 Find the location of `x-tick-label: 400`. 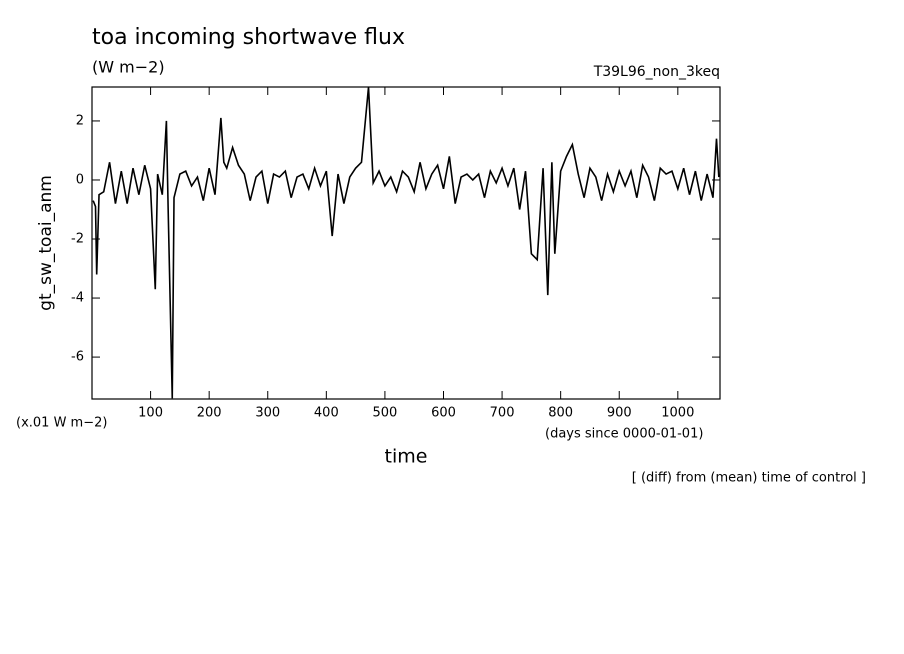

x-tick-label: 400 is located at coordinates (326, 413).